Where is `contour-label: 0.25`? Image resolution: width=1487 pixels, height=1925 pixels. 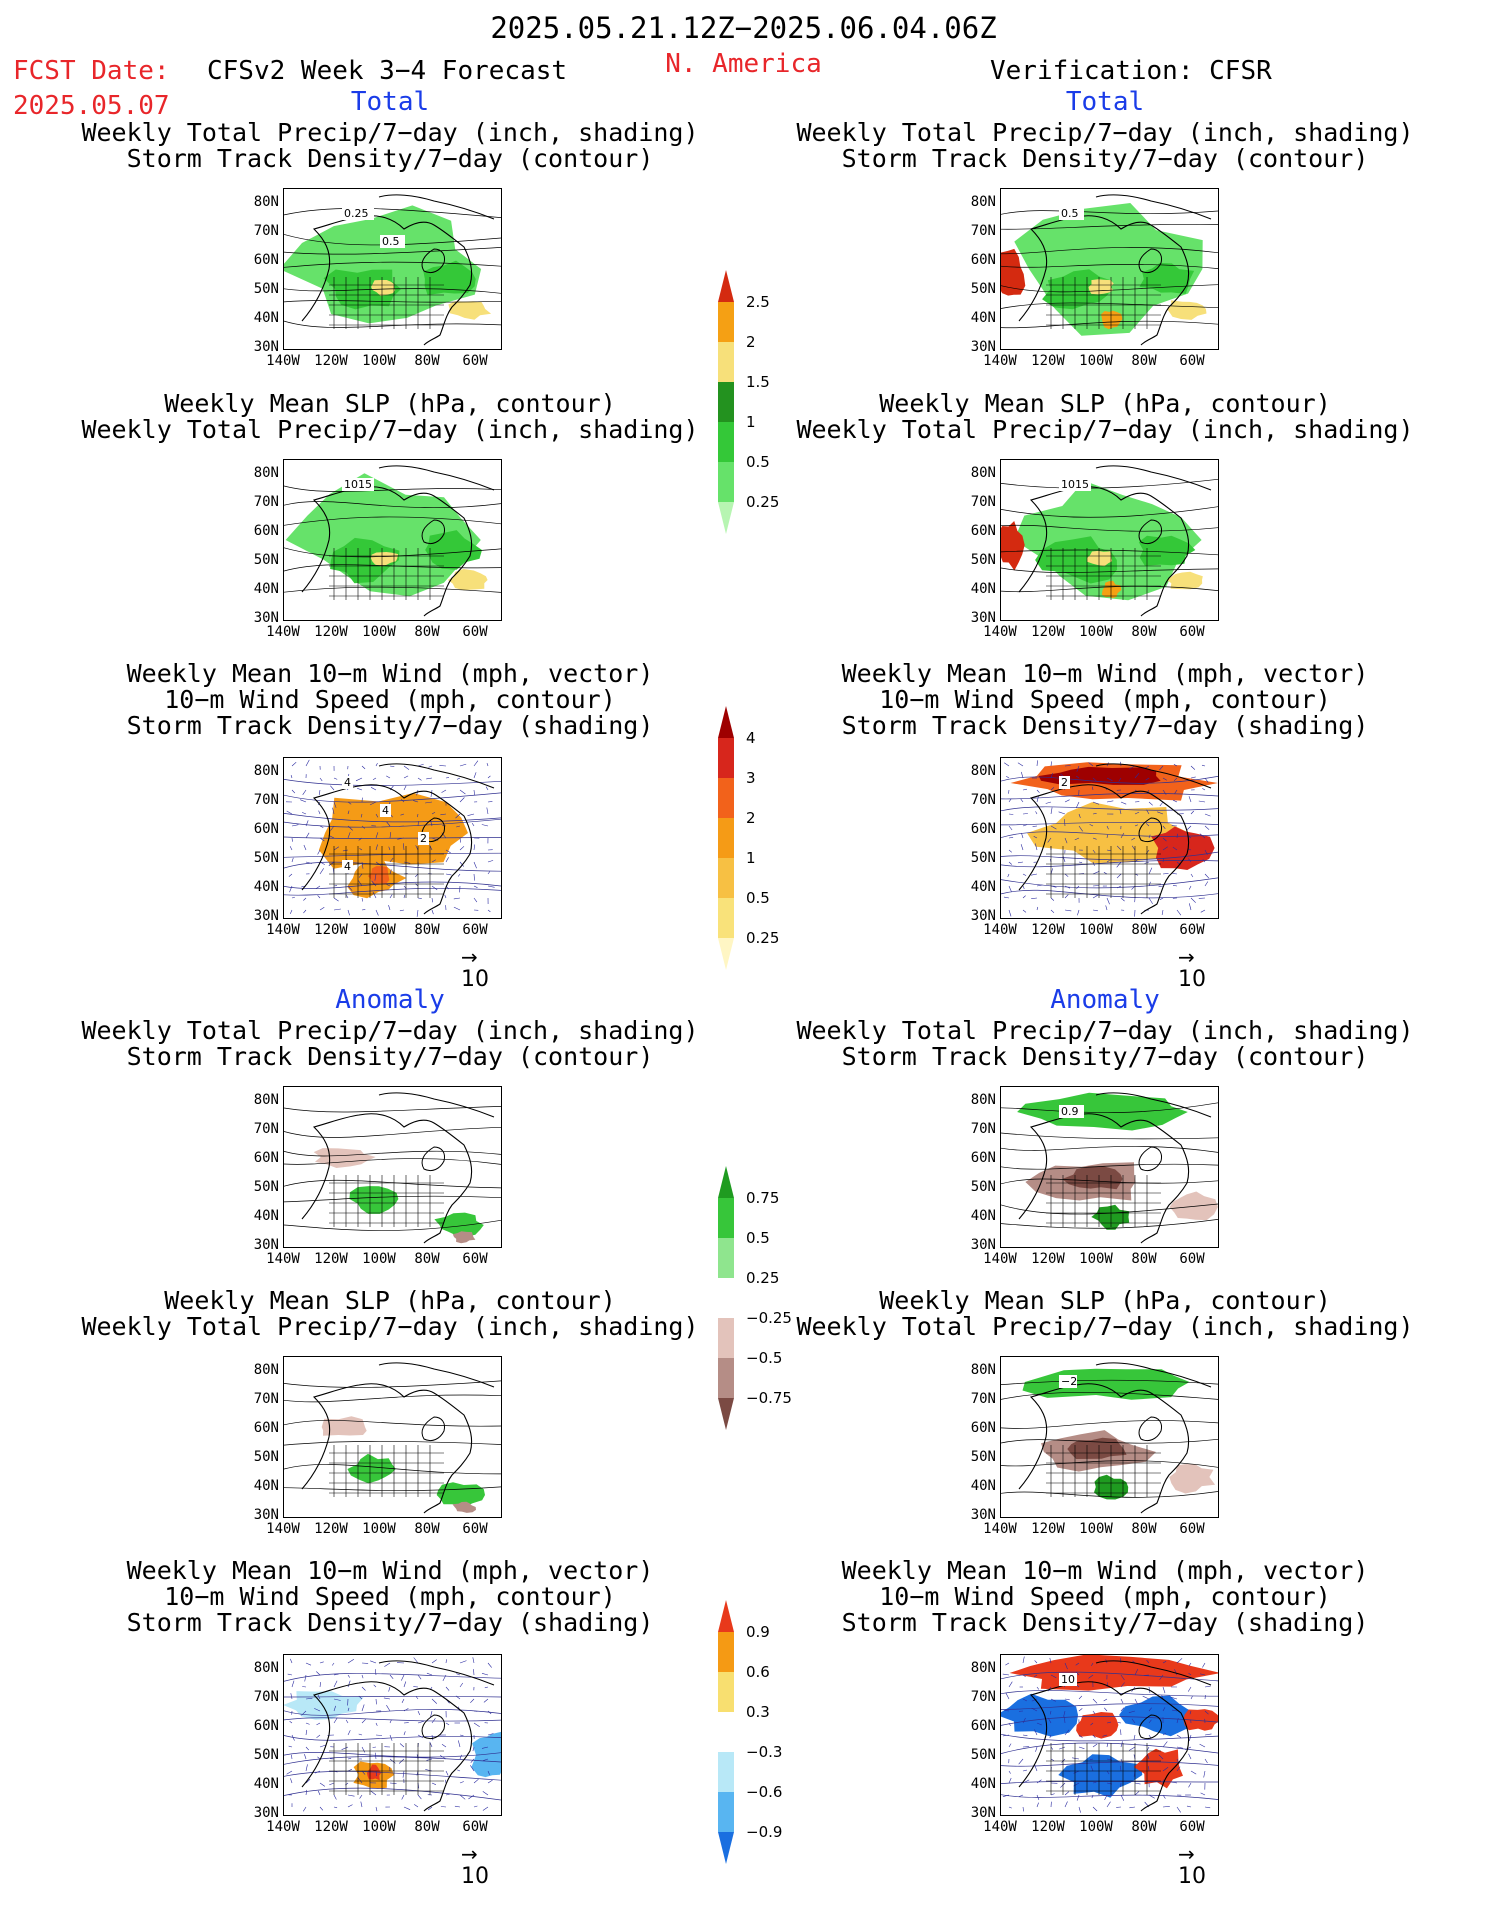 contour-label: 0.25 is located at coordinates (356, 213).